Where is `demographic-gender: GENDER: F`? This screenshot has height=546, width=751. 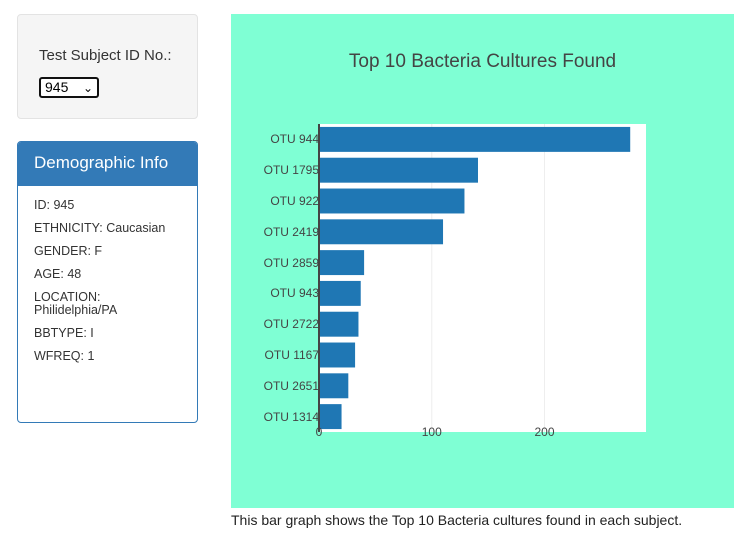
demographic-gender: GENDER: F is located at coordinates (68, 251).